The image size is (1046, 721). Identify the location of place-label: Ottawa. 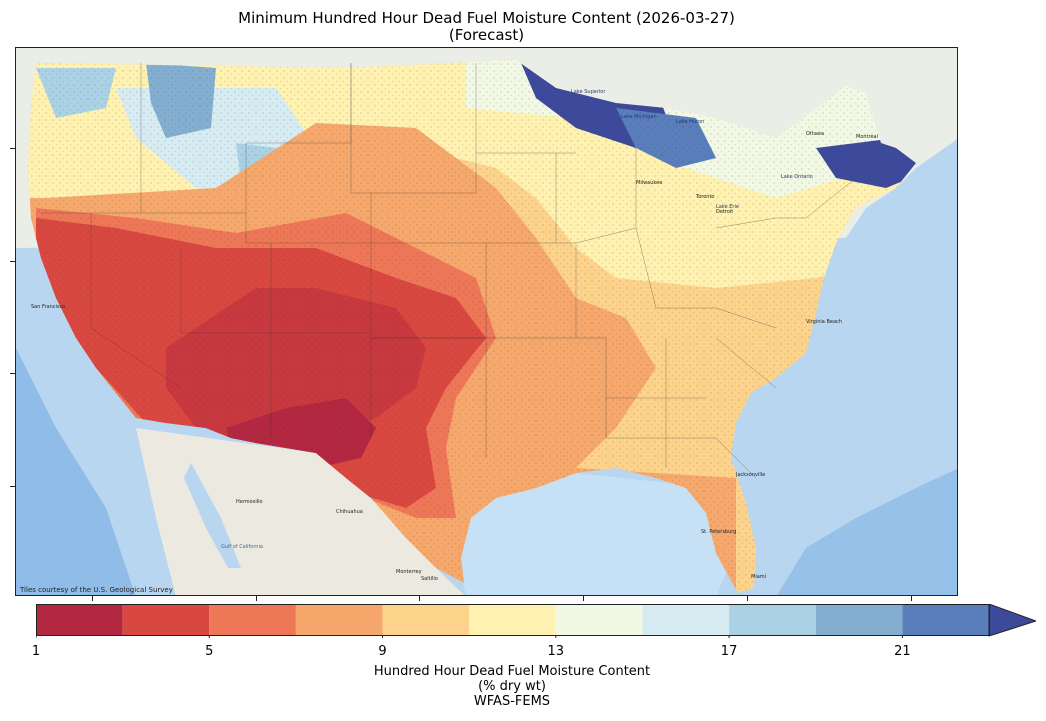
(815, 134).